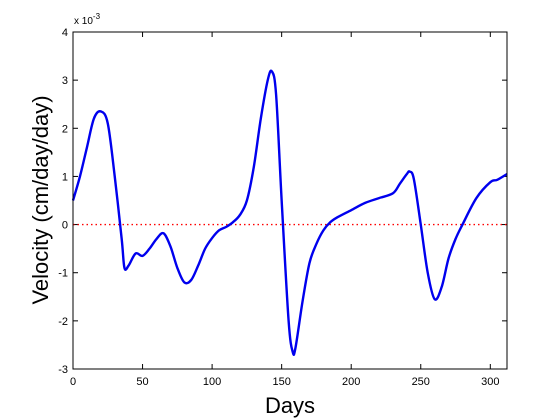  I want to click on x-axis-label: Days, so click(290, 405).